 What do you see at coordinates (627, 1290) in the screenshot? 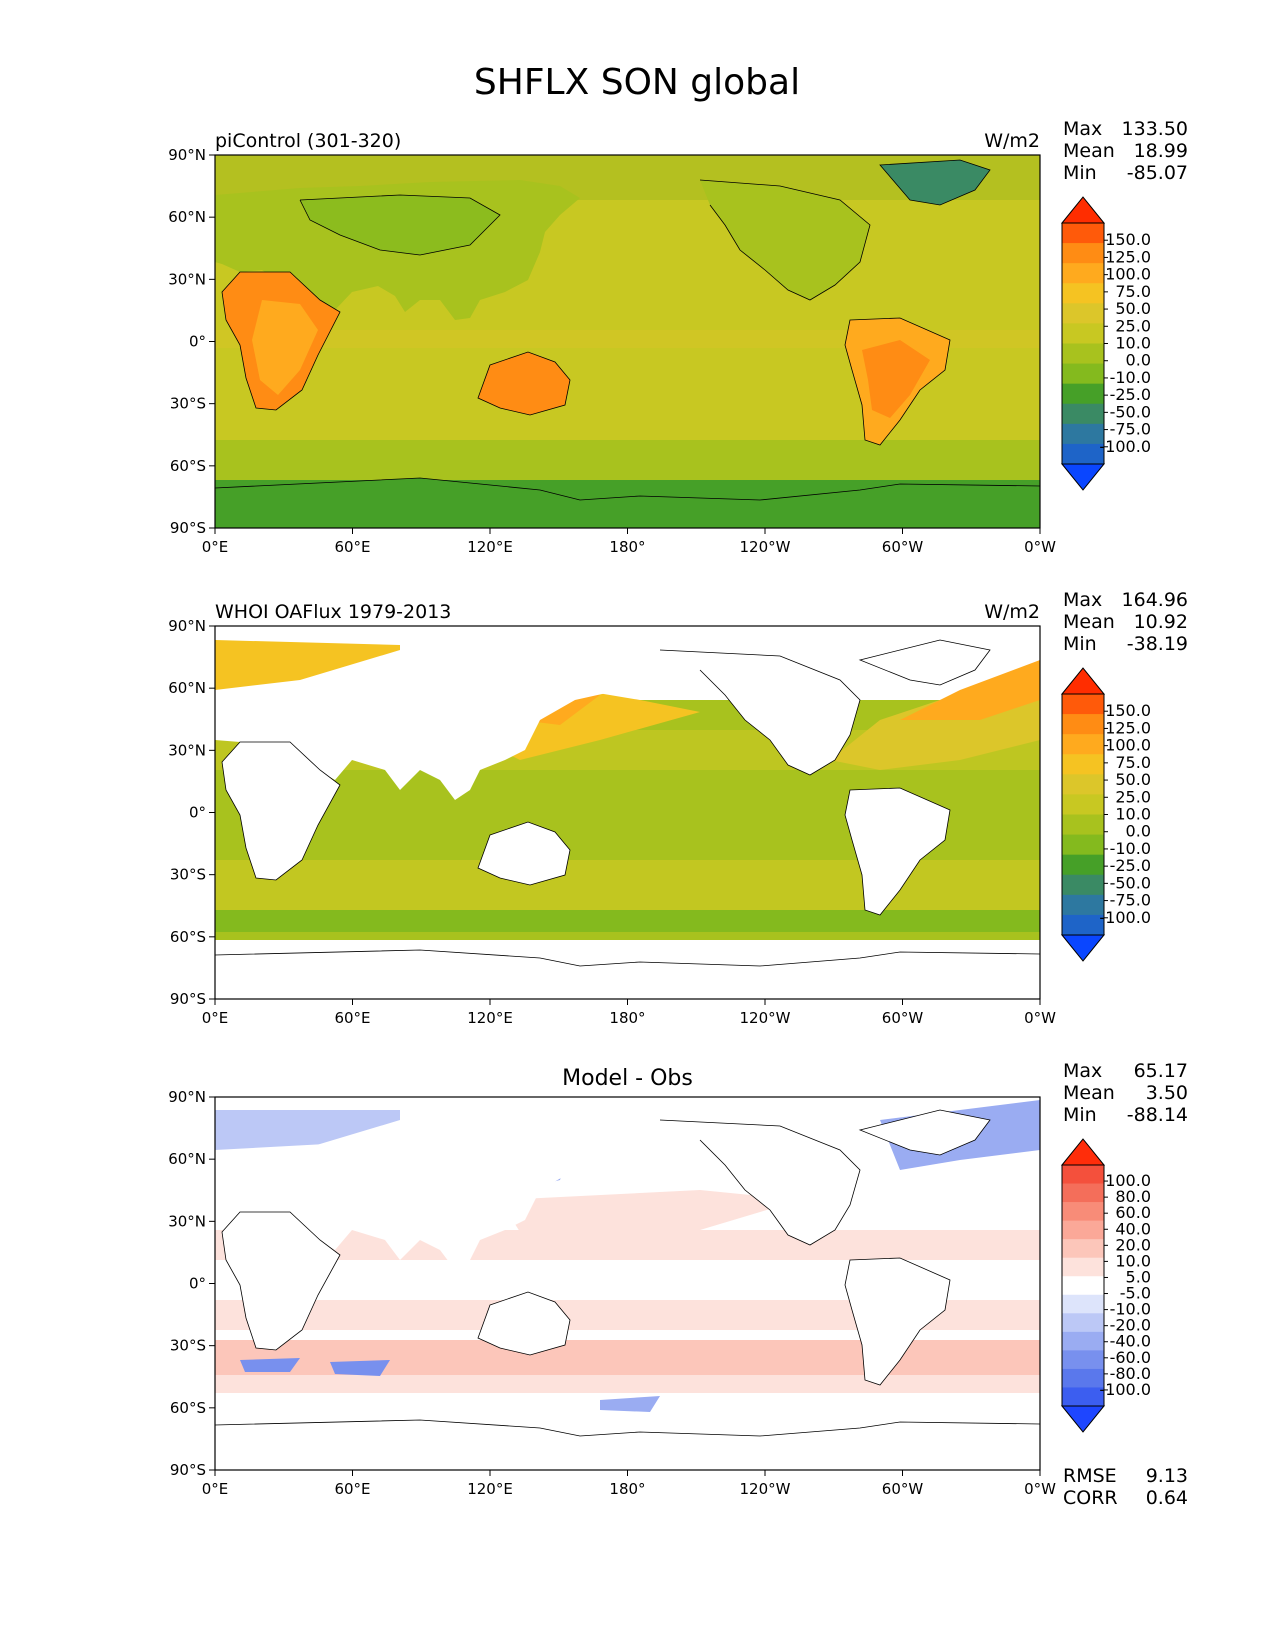
I see `land-mask` at bounding box center [627, 1290].